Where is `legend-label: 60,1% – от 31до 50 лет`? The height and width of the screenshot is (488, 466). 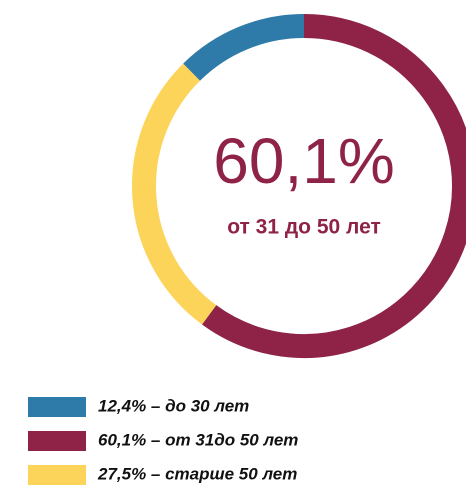 legend-label: 60,1% – от 31до 50 лет is located at coordinates (198, 439).